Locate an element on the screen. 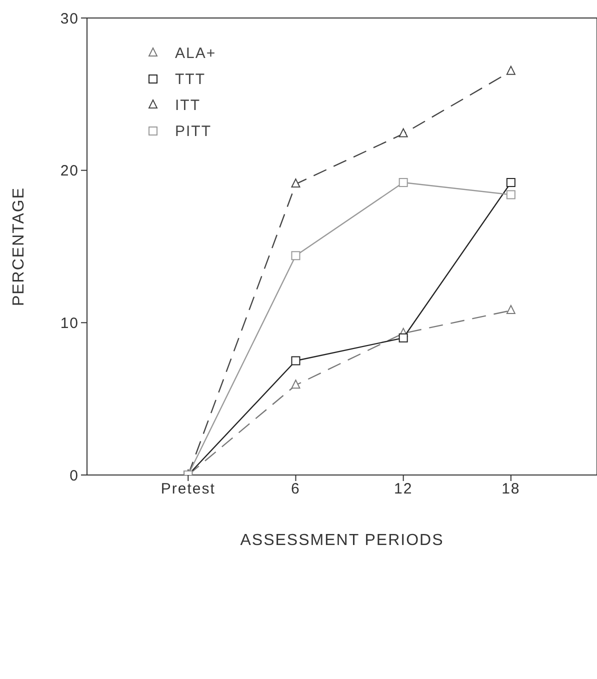  x-tick-label: 6 is located at coordinates (295, 489).